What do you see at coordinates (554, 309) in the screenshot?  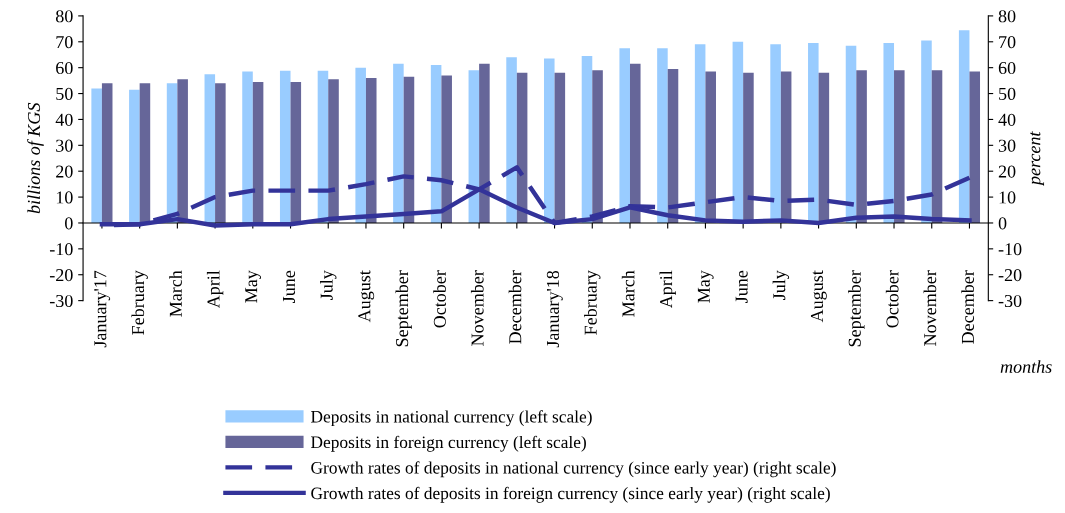 I see `x-tick-label: January'18` at bounding box center [554, 309].